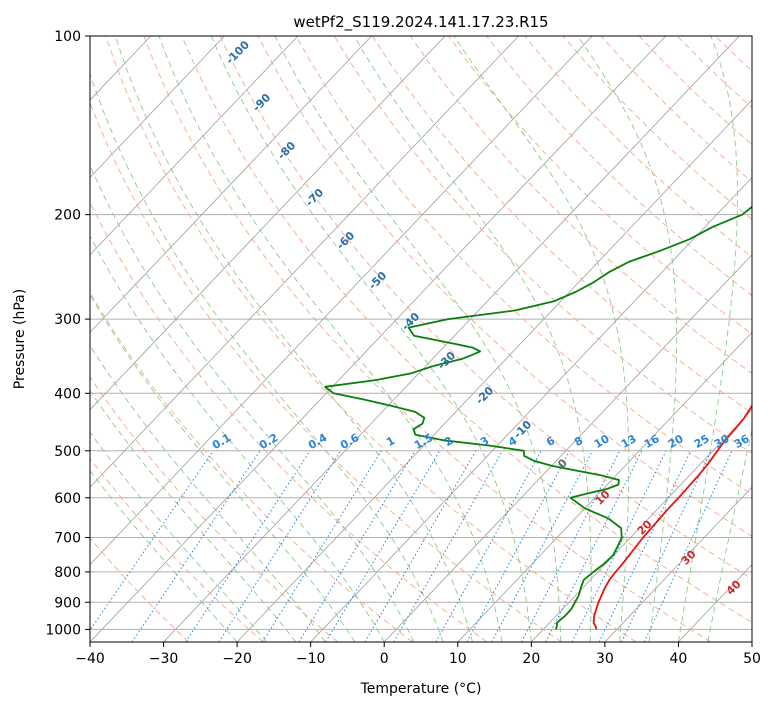 The image size is (775, 708). What do you see at coordinates (67, 394) in the screenshot?
I see `y-tick-label: 400` at bounding box center [67, 394].